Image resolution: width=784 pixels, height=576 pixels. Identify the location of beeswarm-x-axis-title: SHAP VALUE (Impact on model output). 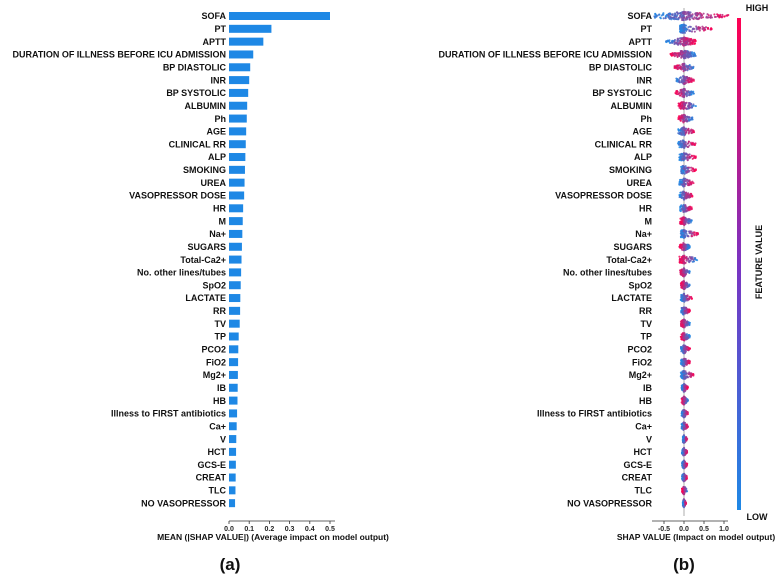
(696, 537).